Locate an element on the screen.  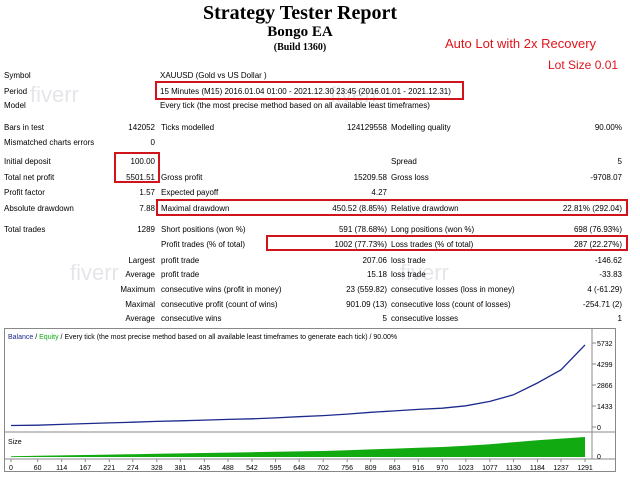
grossprofit-value: 15209.58 is located at coordinates (370, 177).